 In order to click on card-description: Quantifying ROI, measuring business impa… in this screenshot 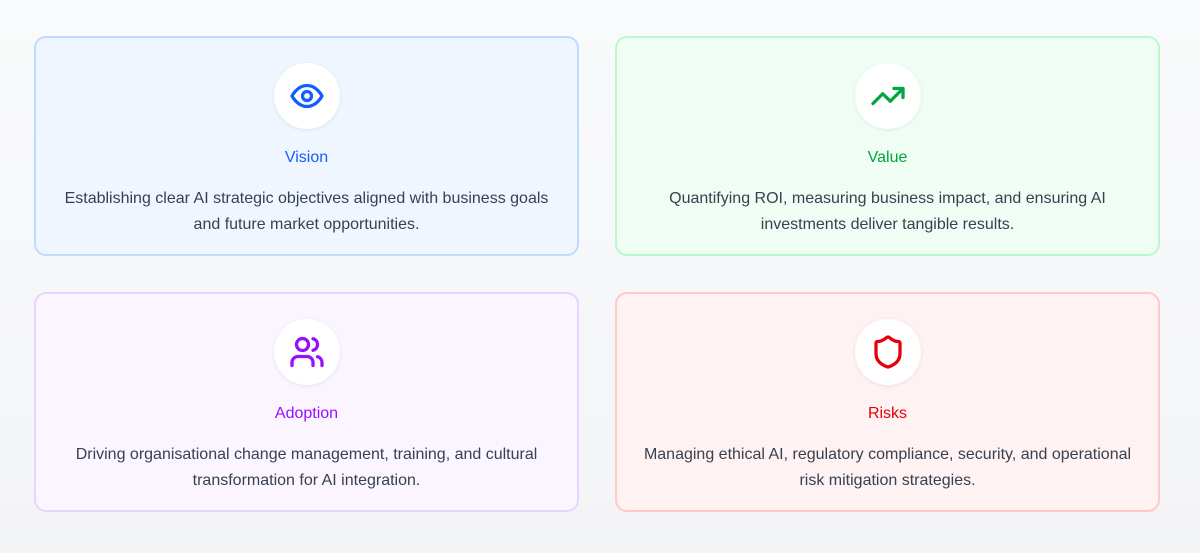, I will do `click(887, 211)`.